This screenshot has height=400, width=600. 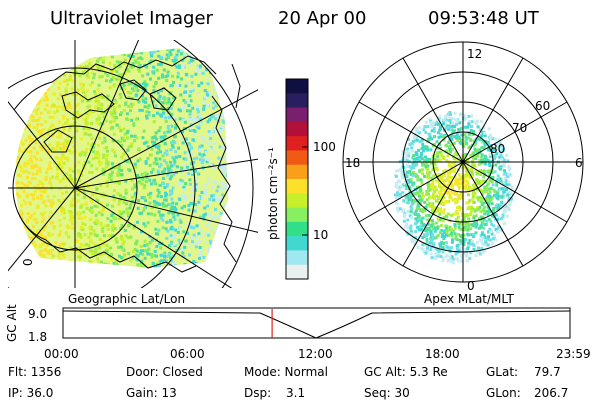 What do you see at coordinates (352, 163) in the screenshot?
I see `mlt-label-18: 18` at bounding box center [352, 163].